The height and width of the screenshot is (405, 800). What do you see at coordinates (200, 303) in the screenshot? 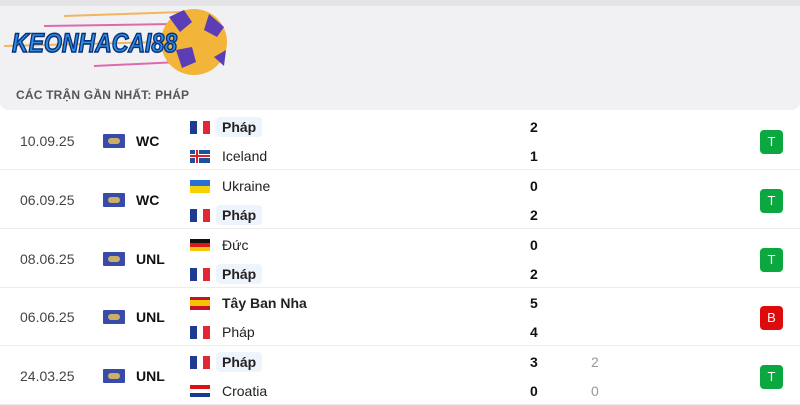
I see `flag-spain-icon` at bounding box center [200, 303].